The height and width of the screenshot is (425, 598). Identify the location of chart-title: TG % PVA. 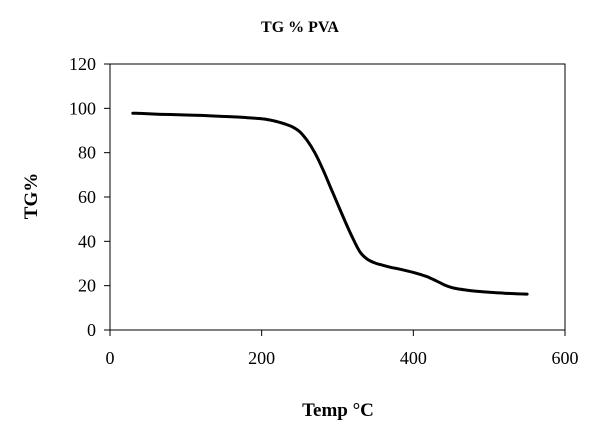
(300, 27).